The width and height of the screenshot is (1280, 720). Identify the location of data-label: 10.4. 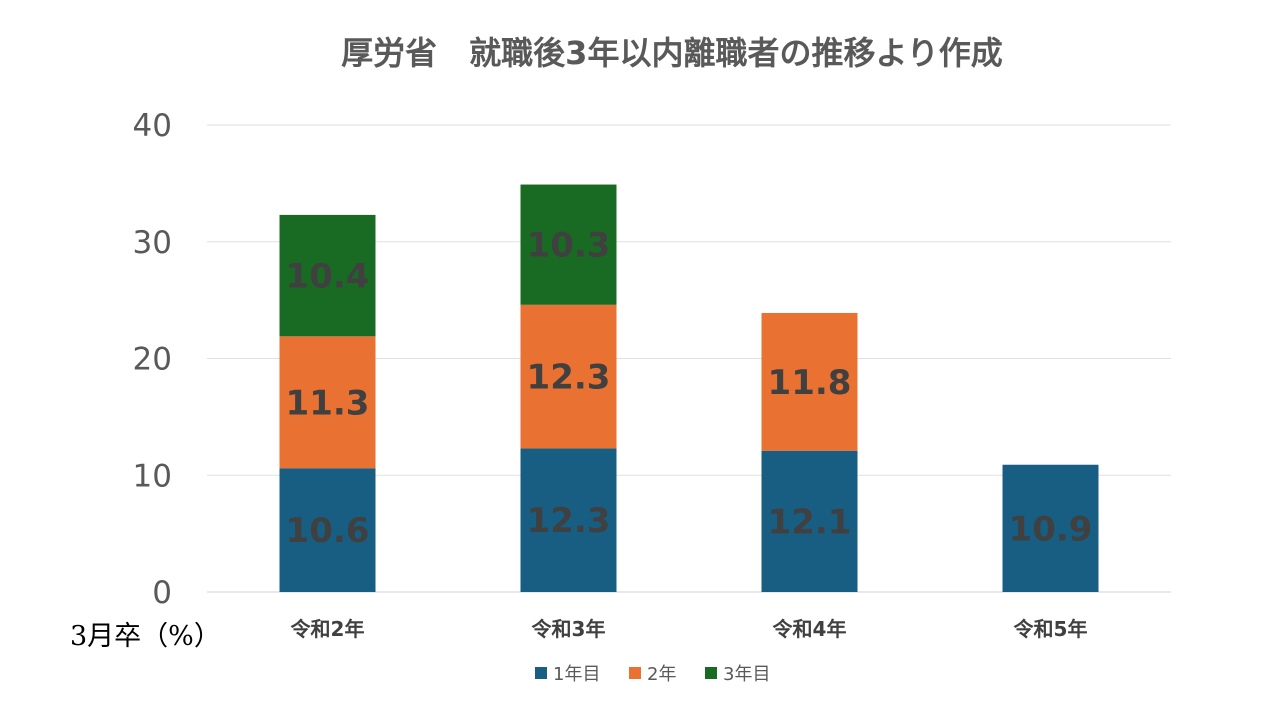
(328, 277).